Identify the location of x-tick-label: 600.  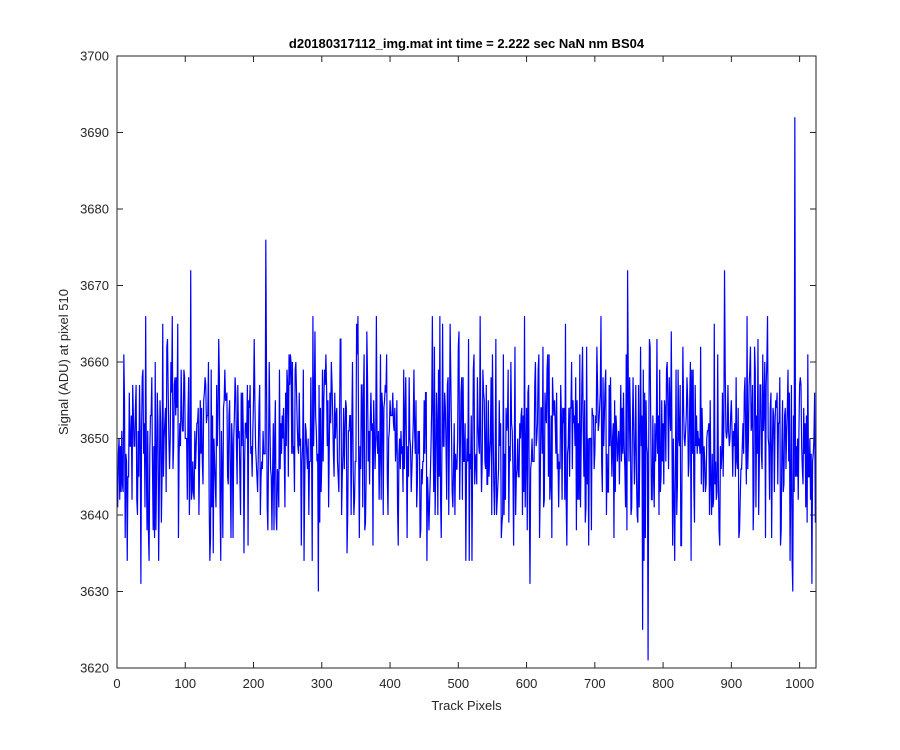
(527, 683).